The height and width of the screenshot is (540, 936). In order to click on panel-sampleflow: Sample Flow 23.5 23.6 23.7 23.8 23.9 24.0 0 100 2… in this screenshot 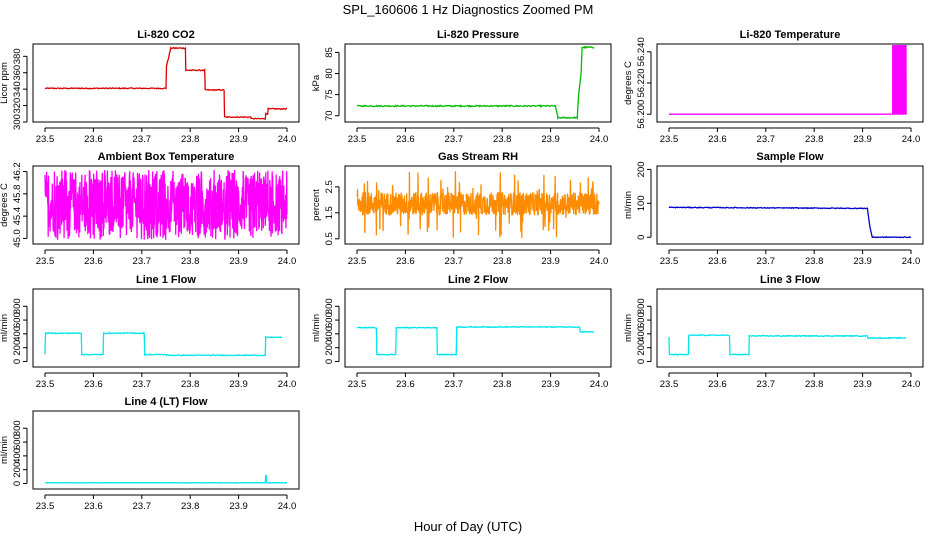, I will do `click(773, 209)`.